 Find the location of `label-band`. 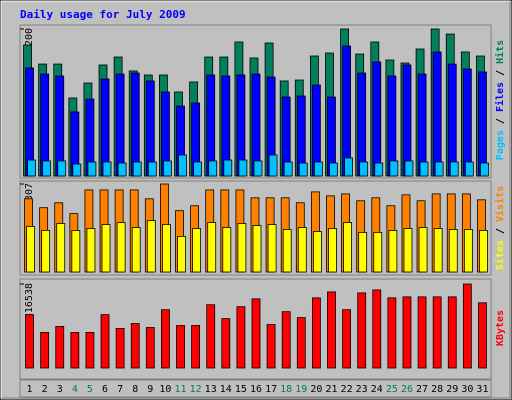

label-band is located at coordinates (255, 388).